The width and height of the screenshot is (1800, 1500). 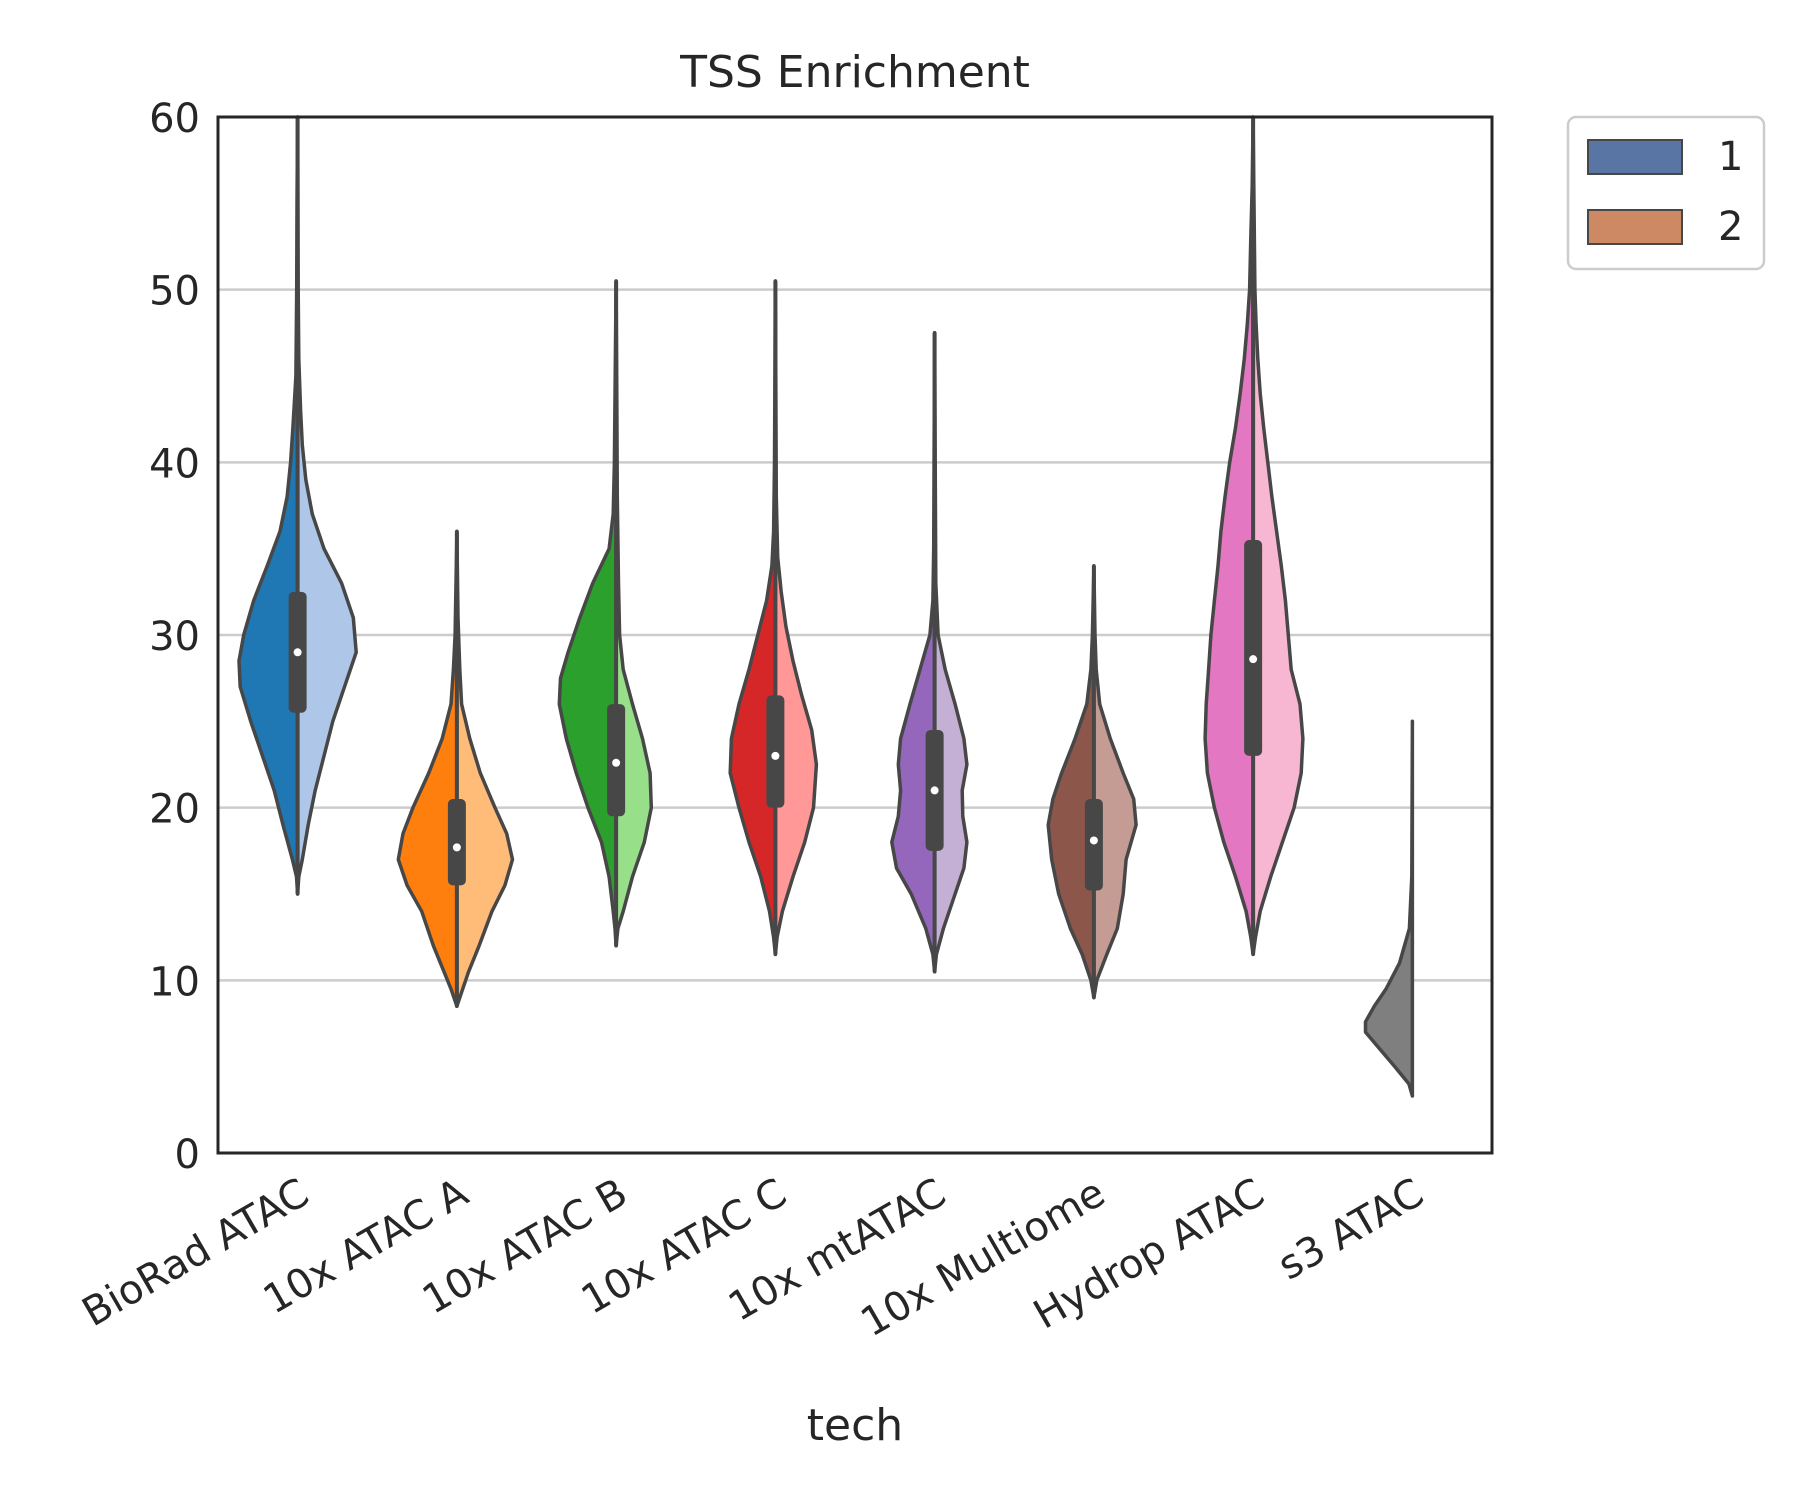 I want to click on violin-s3-atac, so click(x=1389, y=908).